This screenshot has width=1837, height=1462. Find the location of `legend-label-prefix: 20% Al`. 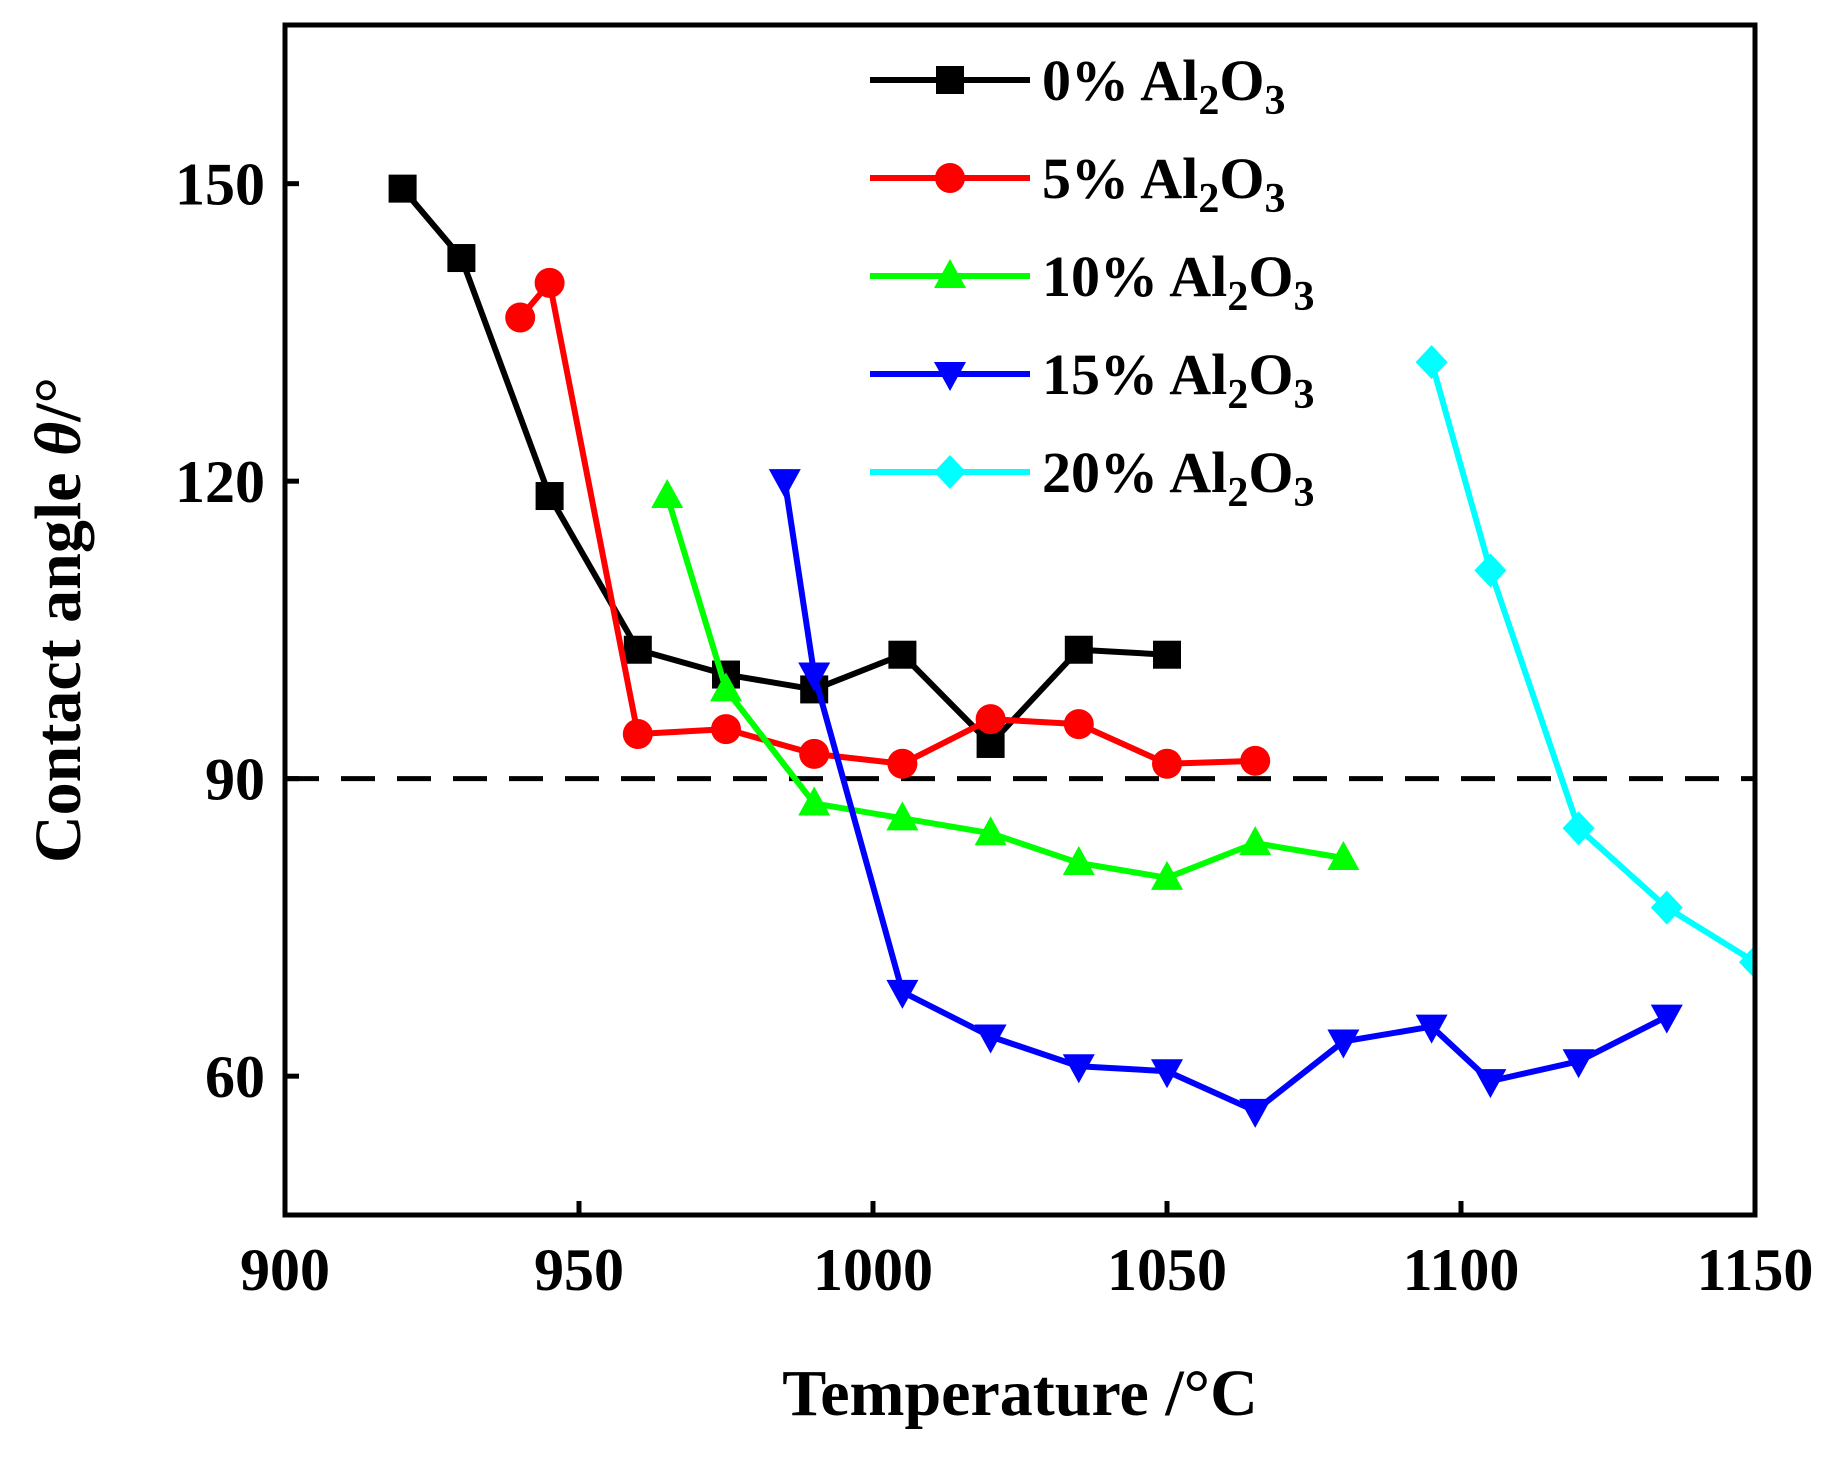

legend-label-prefix: 20% Al is located at coordinates (1134, 472).